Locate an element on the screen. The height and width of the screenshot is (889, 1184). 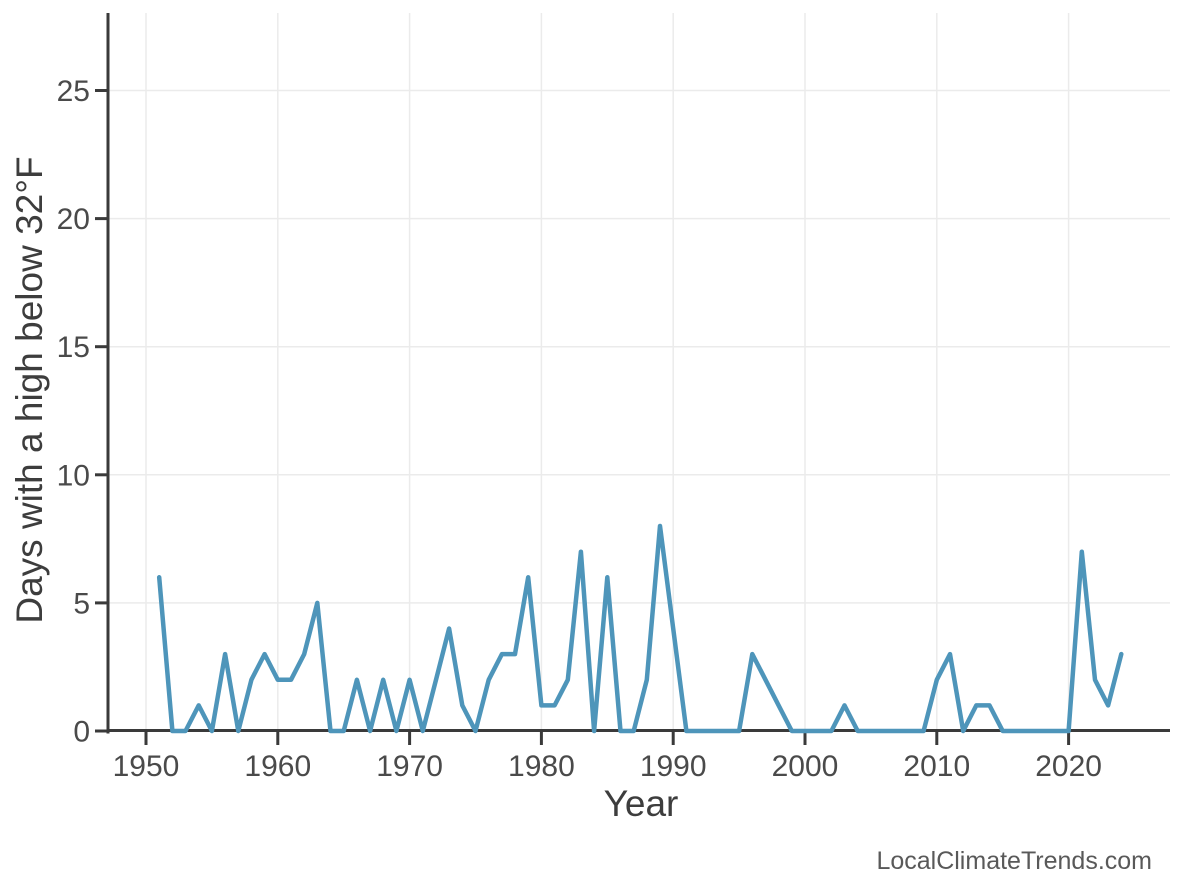
y-tick-label: 15 is located at coordinates (73, 347).